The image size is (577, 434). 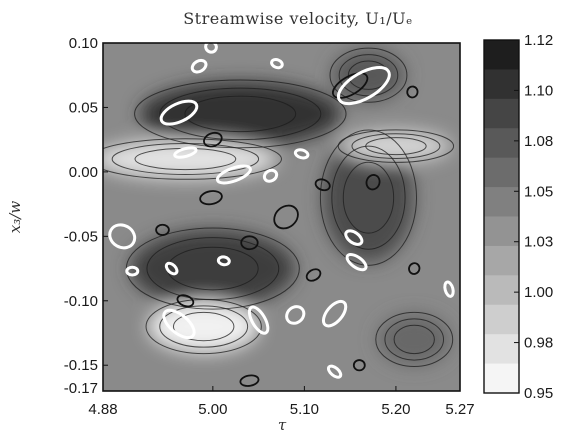 I want to click on colorbar-tick-label: 1.08, so click(x=538, y=141).